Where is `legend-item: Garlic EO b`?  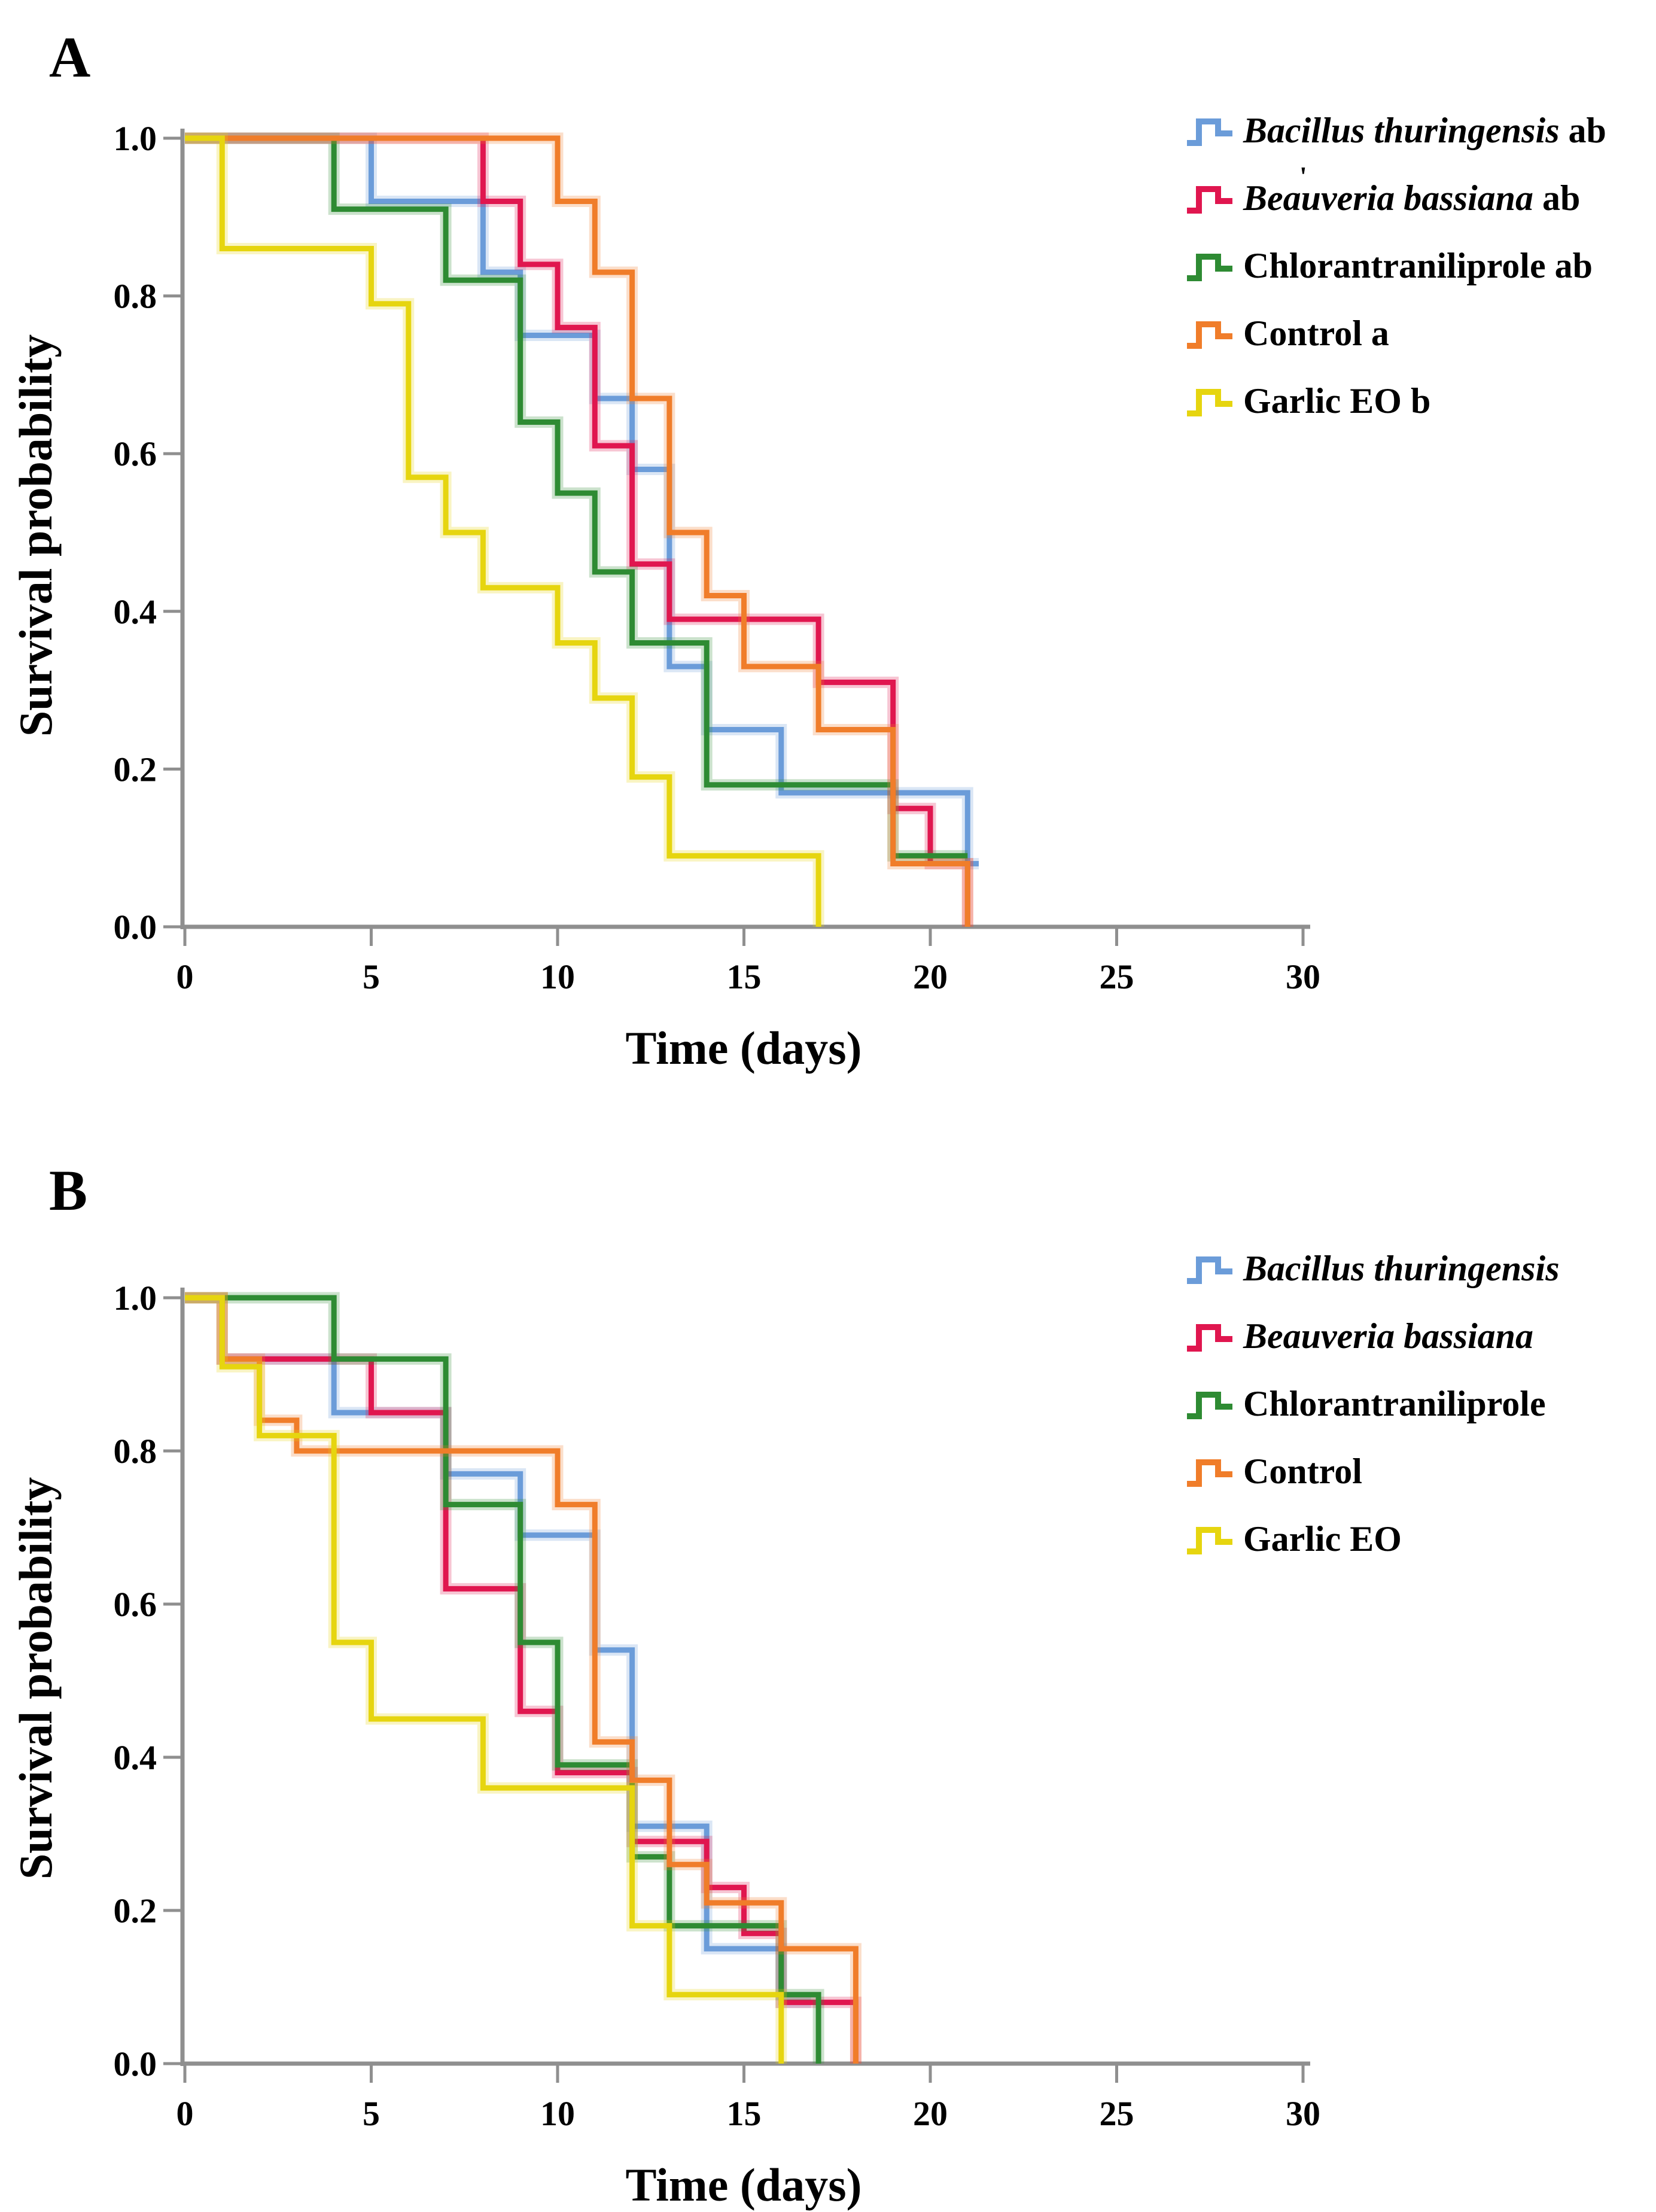 legend-item: Garlic EO b is located at coordinates (1421, 401).